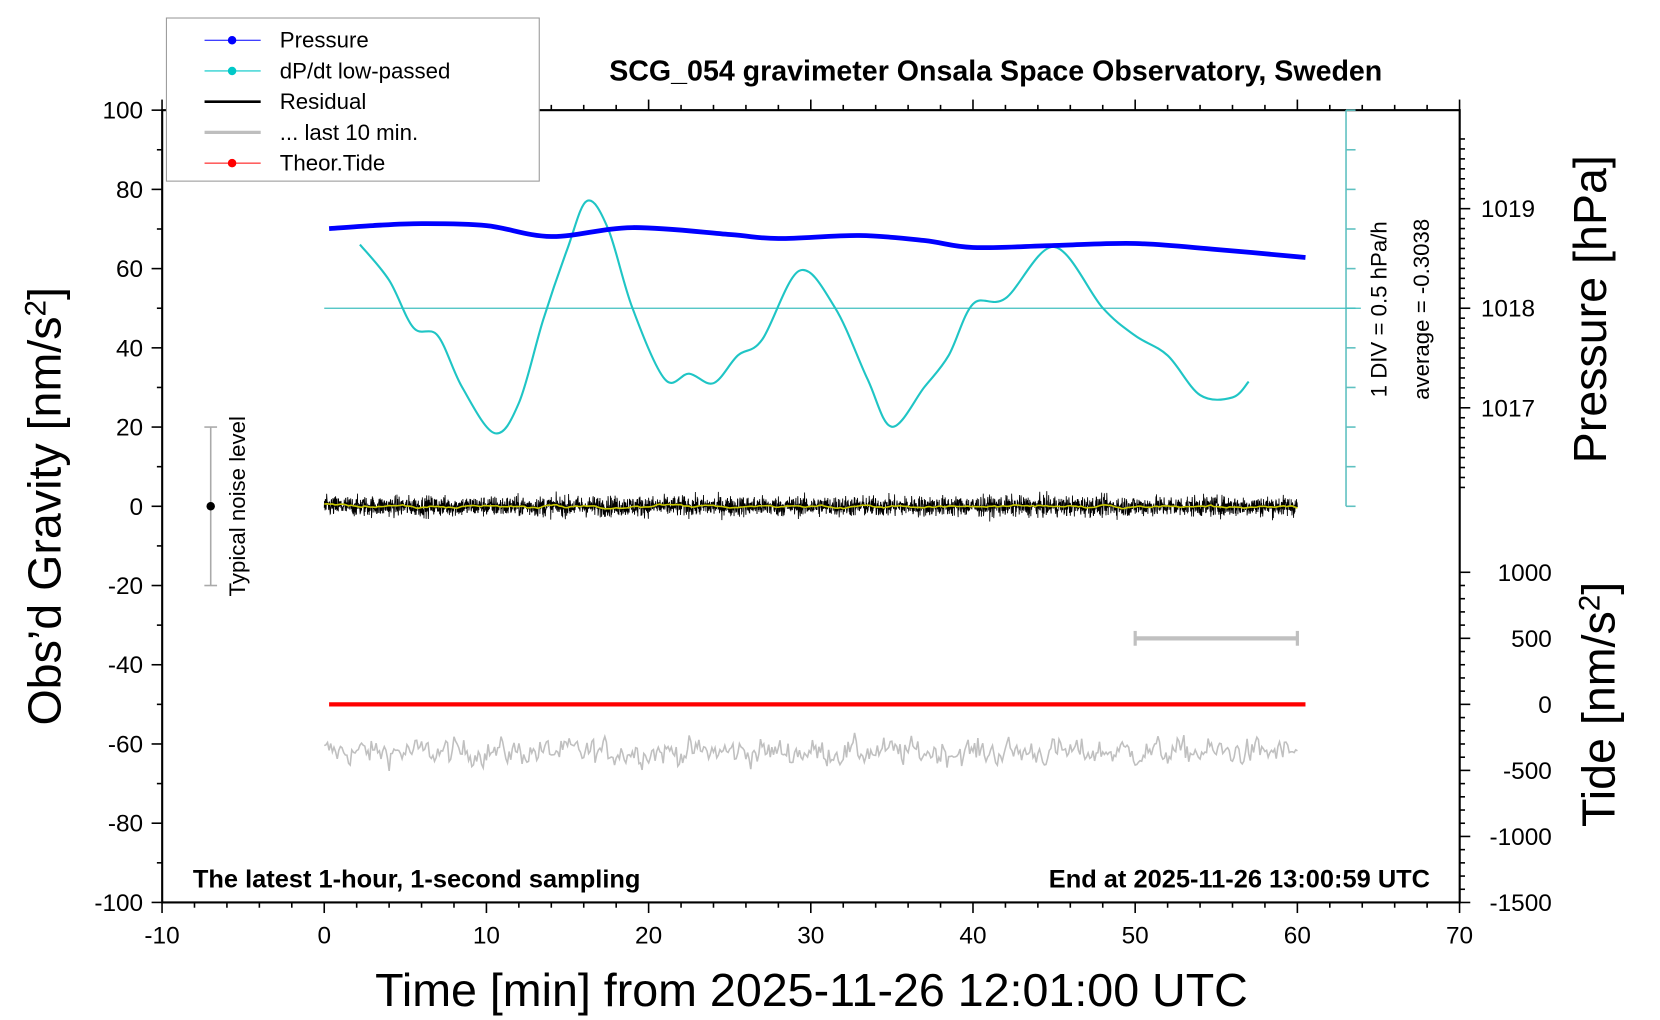 The height and width of the screenshot is (1020, 1660). What do you see at coordinates (161, 936) in the screenshot?
I see `x-tick-label: -10` at bounding box center [161, 936].